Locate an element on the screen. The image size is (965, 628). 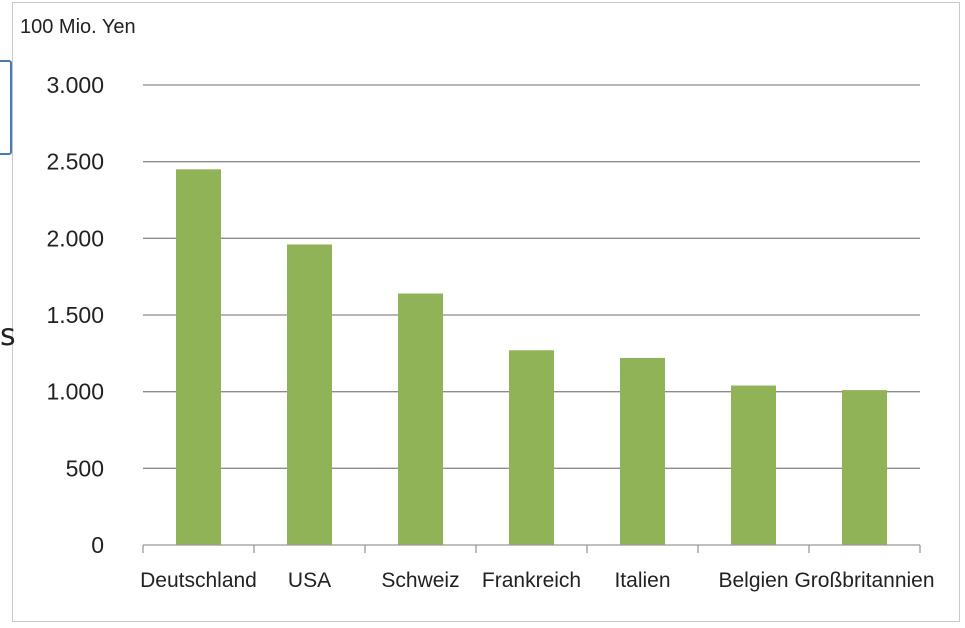
y-tick-label: 1.000 is located at coordinates (75, 392).